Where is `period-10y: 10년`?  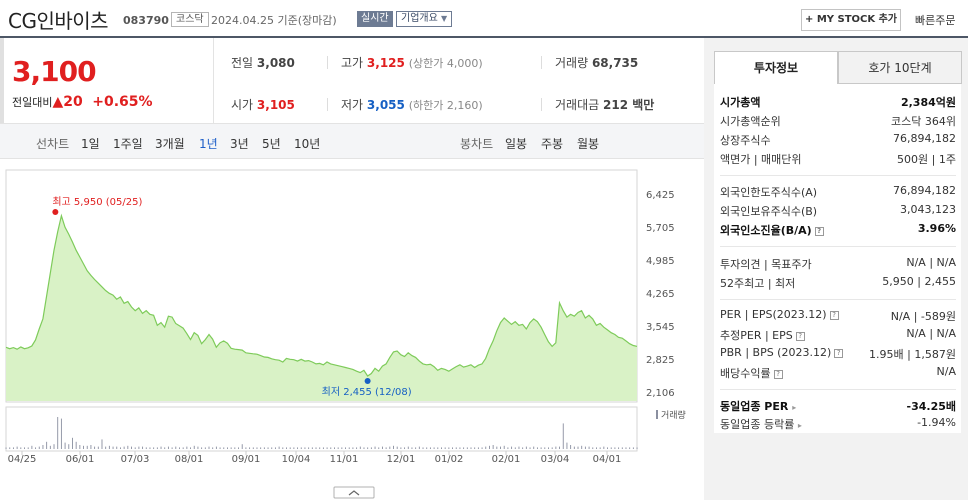 period-10y: 10년 is located at coordinates (307, 144).